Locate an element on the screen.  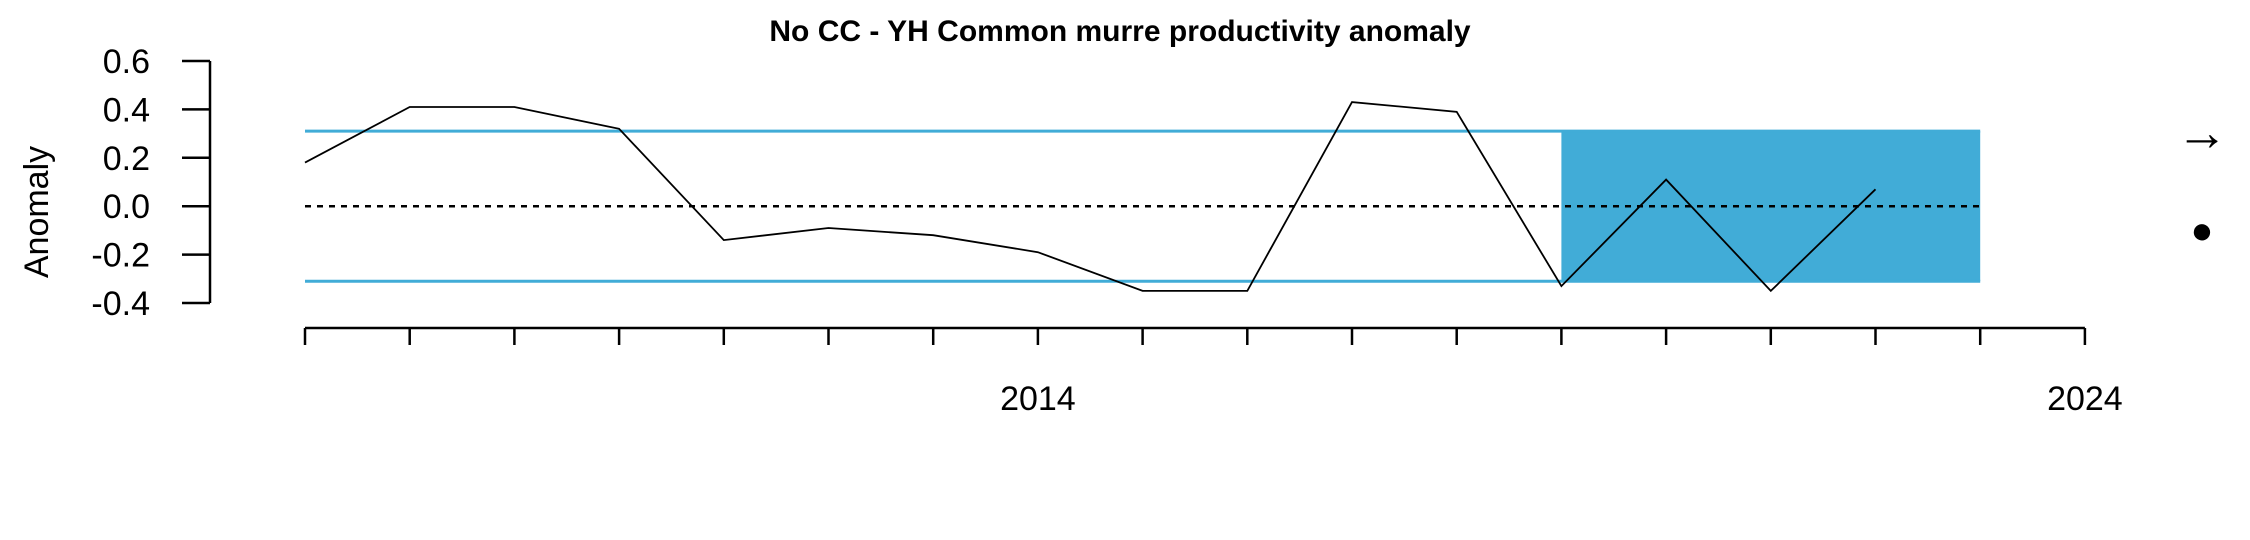
x-tick-label: 2014 is located at coordinates (1038, 399).